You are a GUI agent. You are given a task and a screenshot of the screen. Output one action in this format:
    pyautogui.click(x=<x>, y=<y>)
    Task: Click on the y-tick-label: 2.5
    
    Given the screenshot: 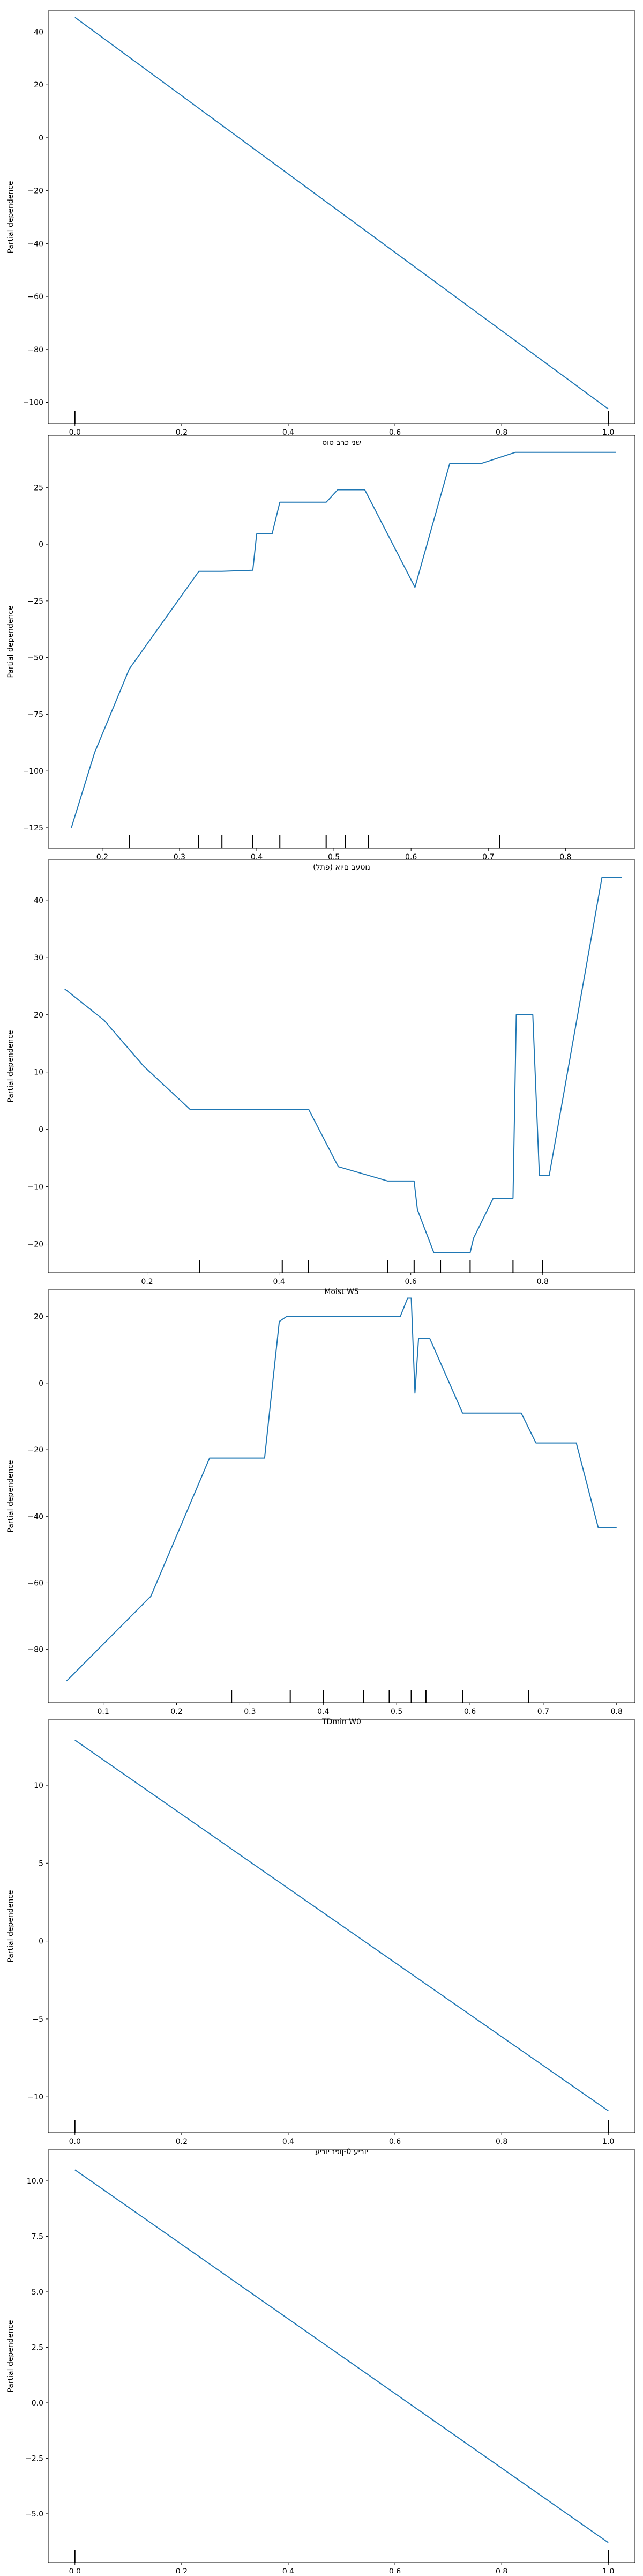 What is the action you would take?
    pyautogui.click(x=37, y=2348)
    